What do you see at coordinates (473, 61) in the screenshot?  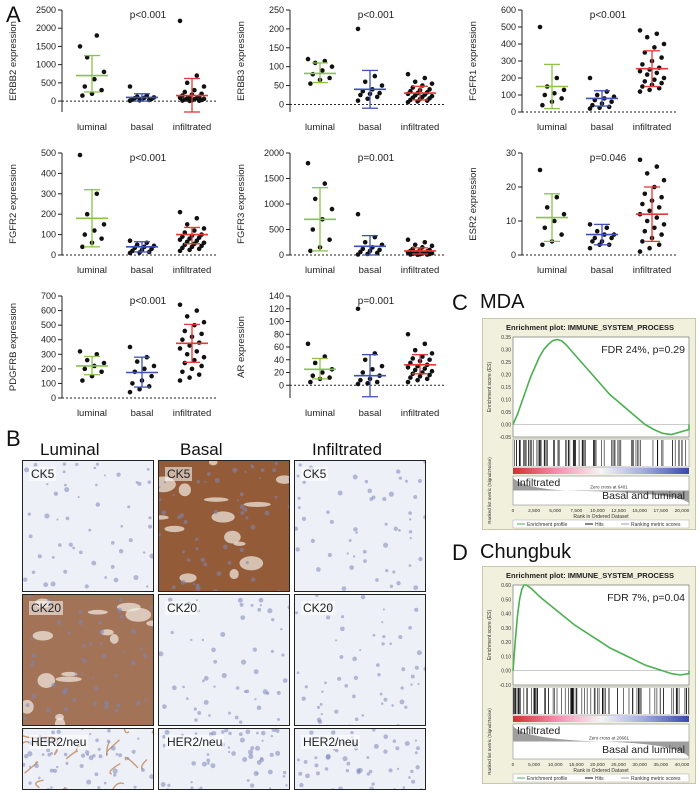 I see `y-axis-label: FGFR1 expression` at bounding box center [473, 61].